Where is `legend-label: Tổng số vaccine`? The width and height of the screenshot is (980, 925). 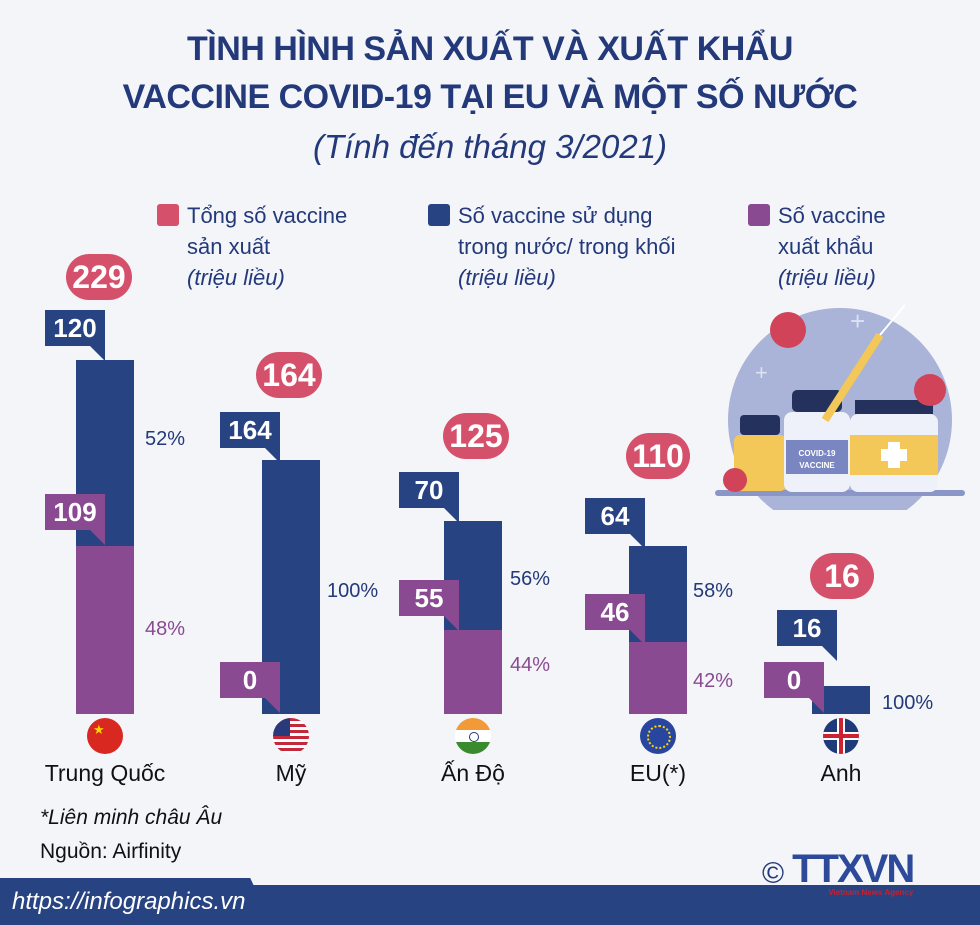
legend-label: Tổng số vaccine is located at coordinates (267, 215).